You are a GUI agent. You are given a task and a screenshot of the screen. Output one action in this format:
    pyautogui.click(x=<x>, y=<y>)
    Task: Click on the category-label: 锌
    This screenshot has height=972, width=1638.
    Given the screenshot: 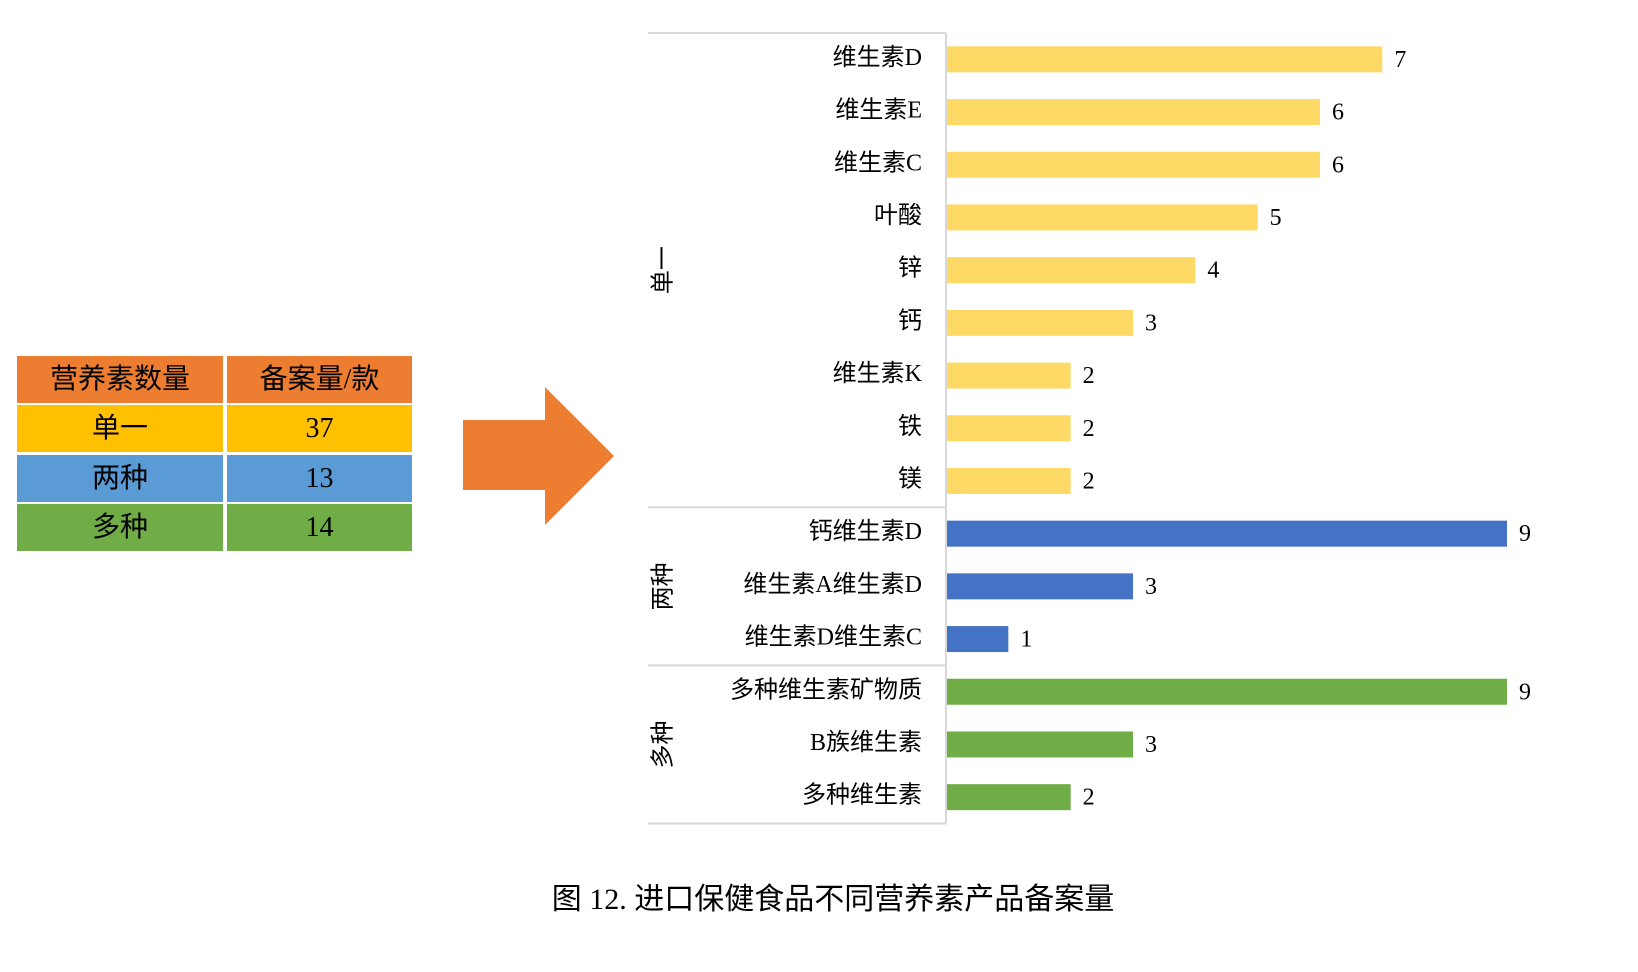 What is the action you would take?
    pyautogui.click(x=910, y=268)
    